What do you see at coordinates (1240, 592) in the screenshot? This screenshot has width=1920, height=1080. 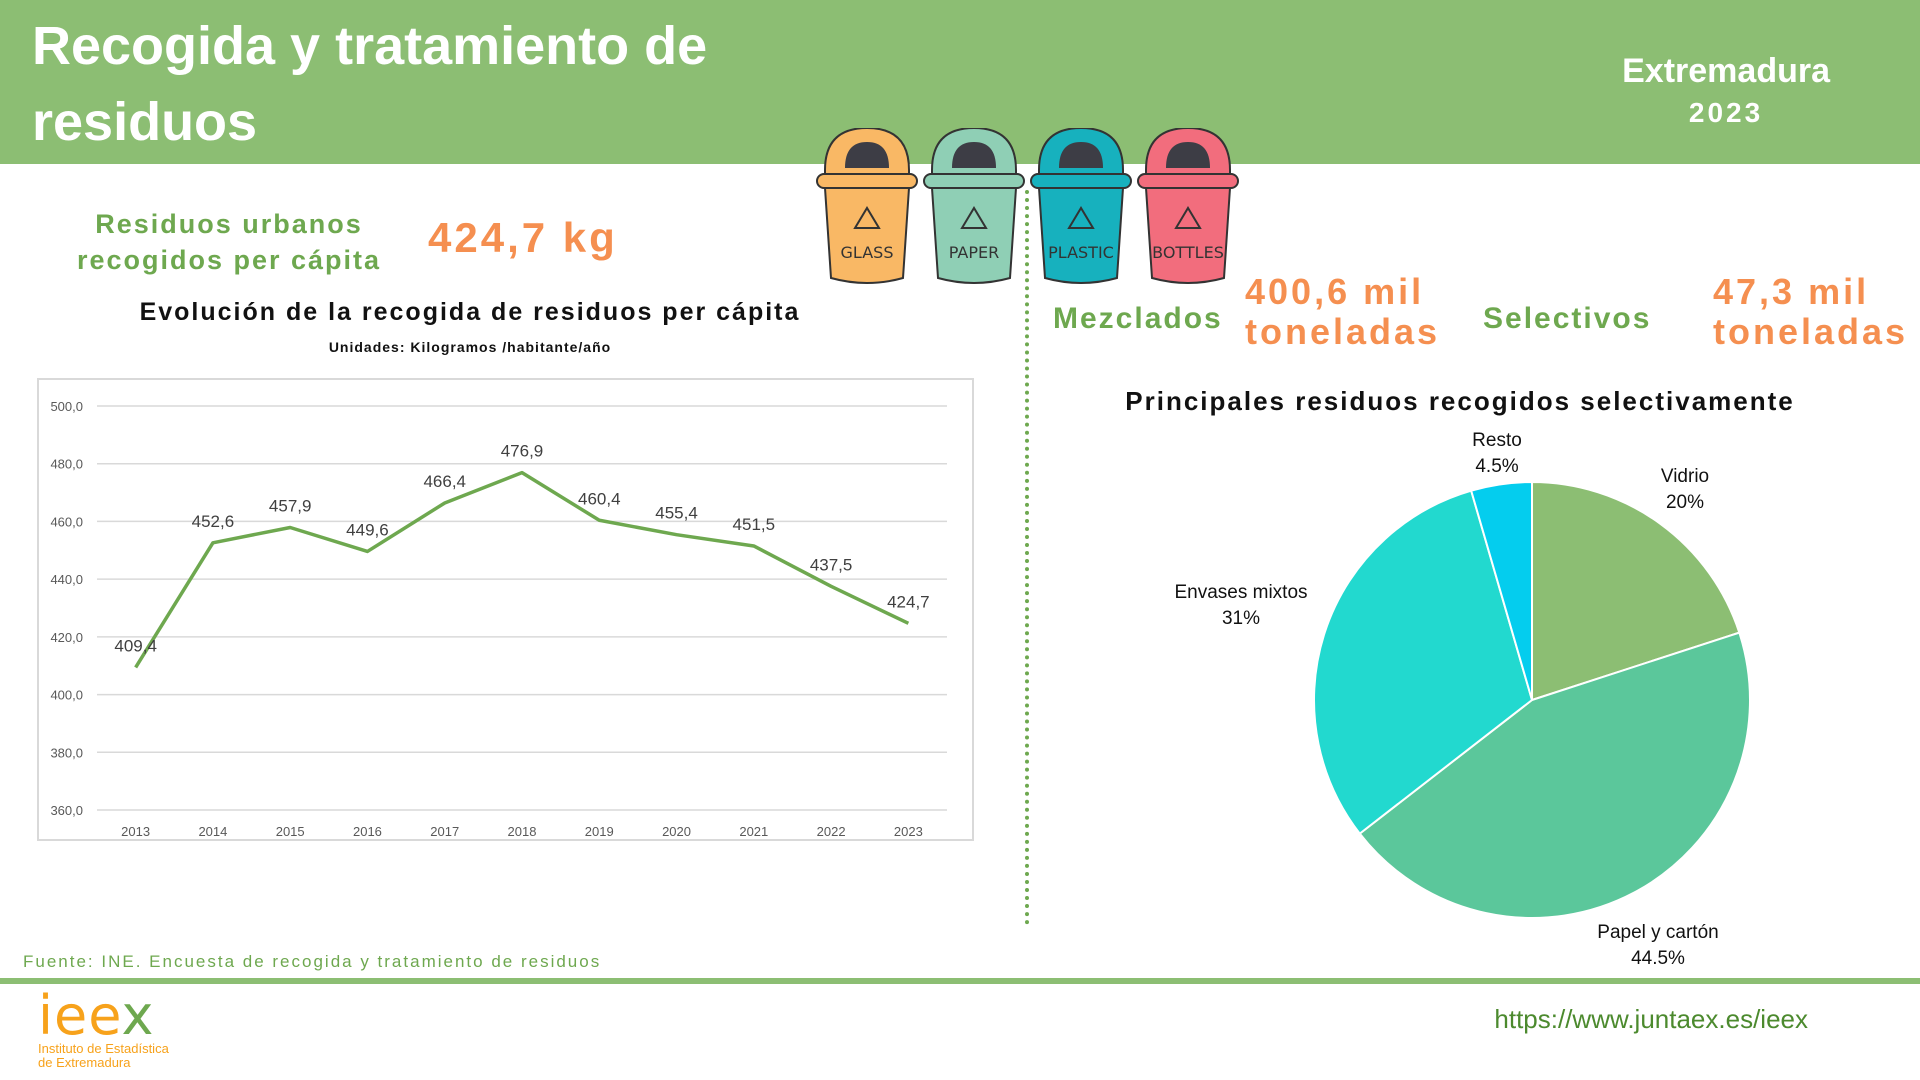 I see `slice-label: Envases mixtos` at bounding box center [1240, 592].